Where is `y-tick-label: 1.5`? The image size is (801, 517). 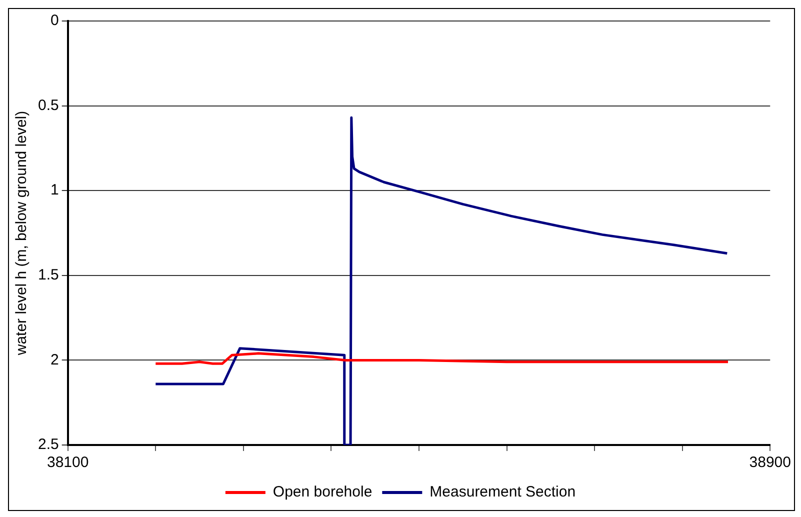
y-tick-label: 1.5 is located at coordinates (48, 275).